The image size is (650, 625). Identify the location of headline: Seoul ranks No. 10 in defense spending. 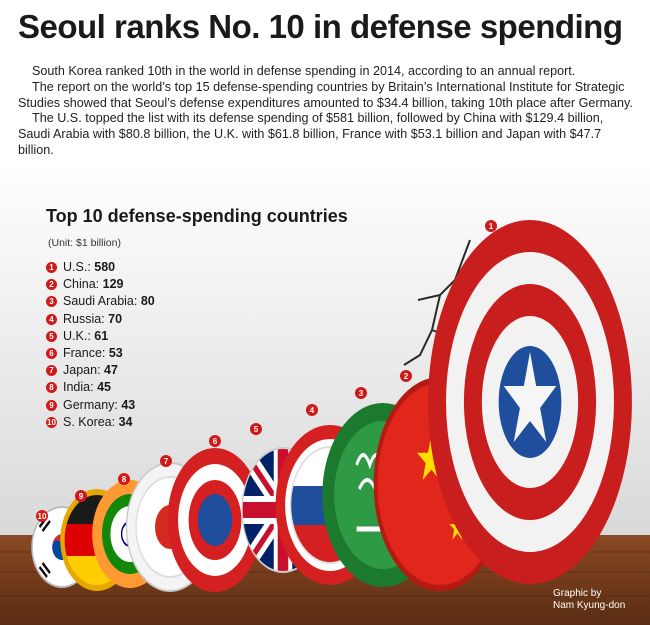
(320, 26).